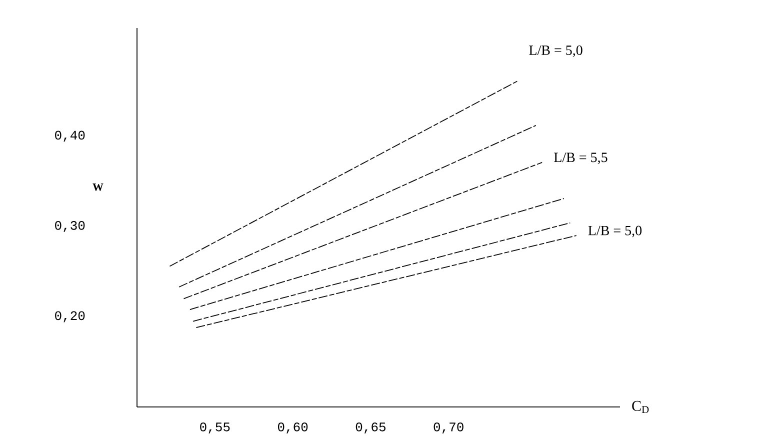  I want to click on y-tick-label: 0,20, so click(70, 316).